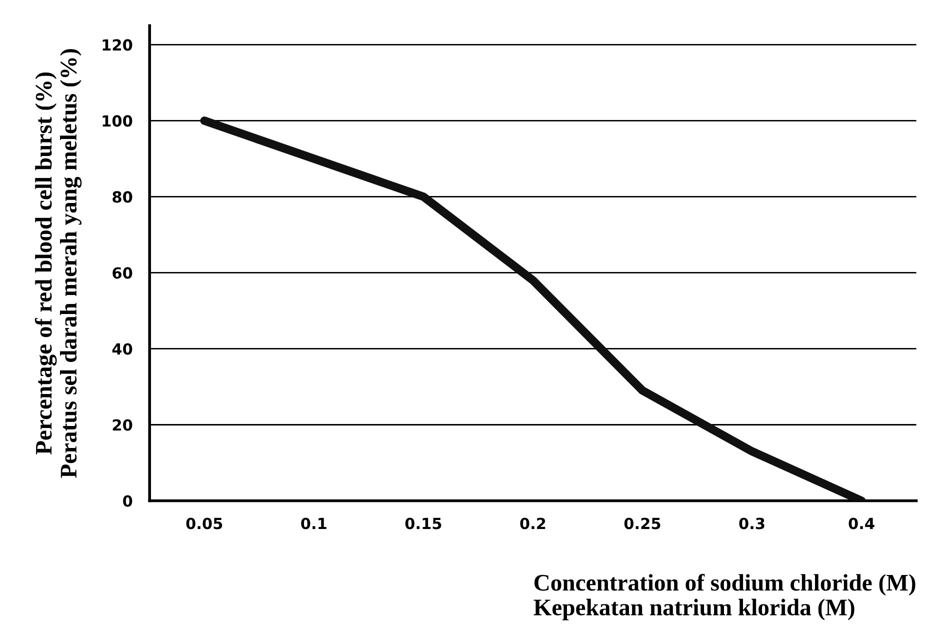 This screenshot has height=642, width=935. Describe the element at coordinates (423, 524) in the screenshot. I see `x-tick-label: 0.15` at that location.